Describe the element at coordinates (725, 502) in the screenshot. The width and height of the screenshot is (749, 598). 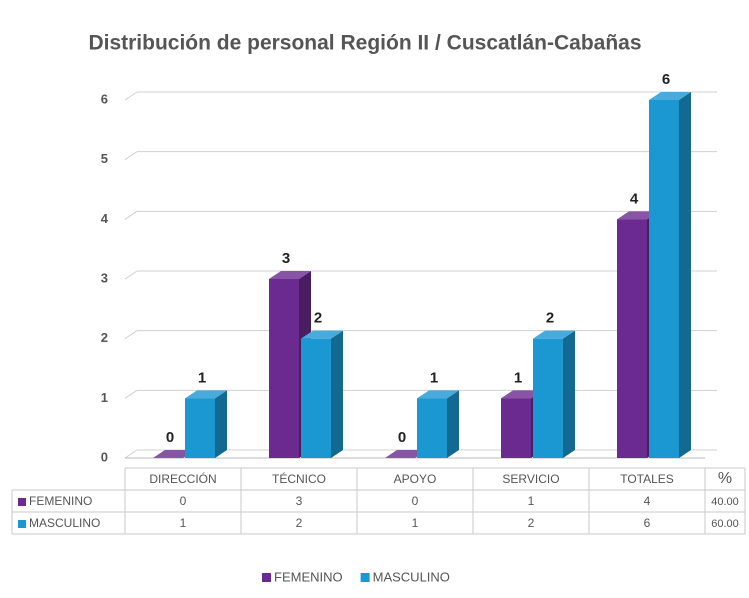
I see `percent-cell: 40.00` at that location.